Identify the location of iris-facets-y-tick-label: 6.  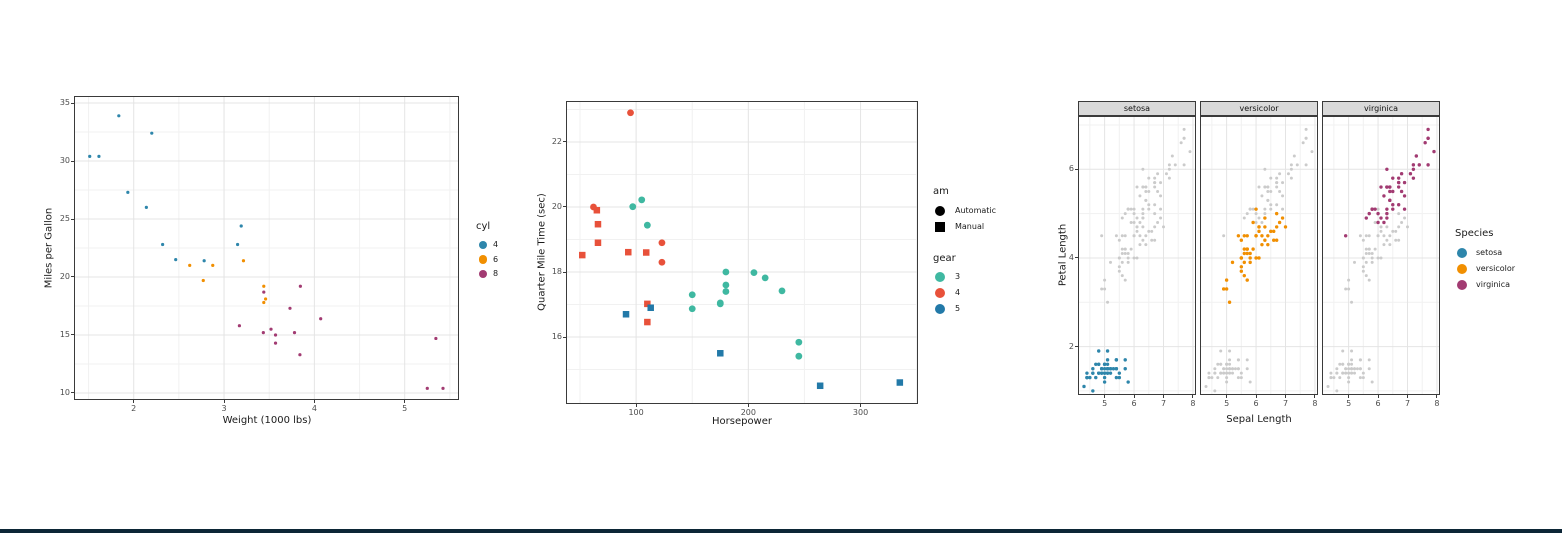
(1071, 169).